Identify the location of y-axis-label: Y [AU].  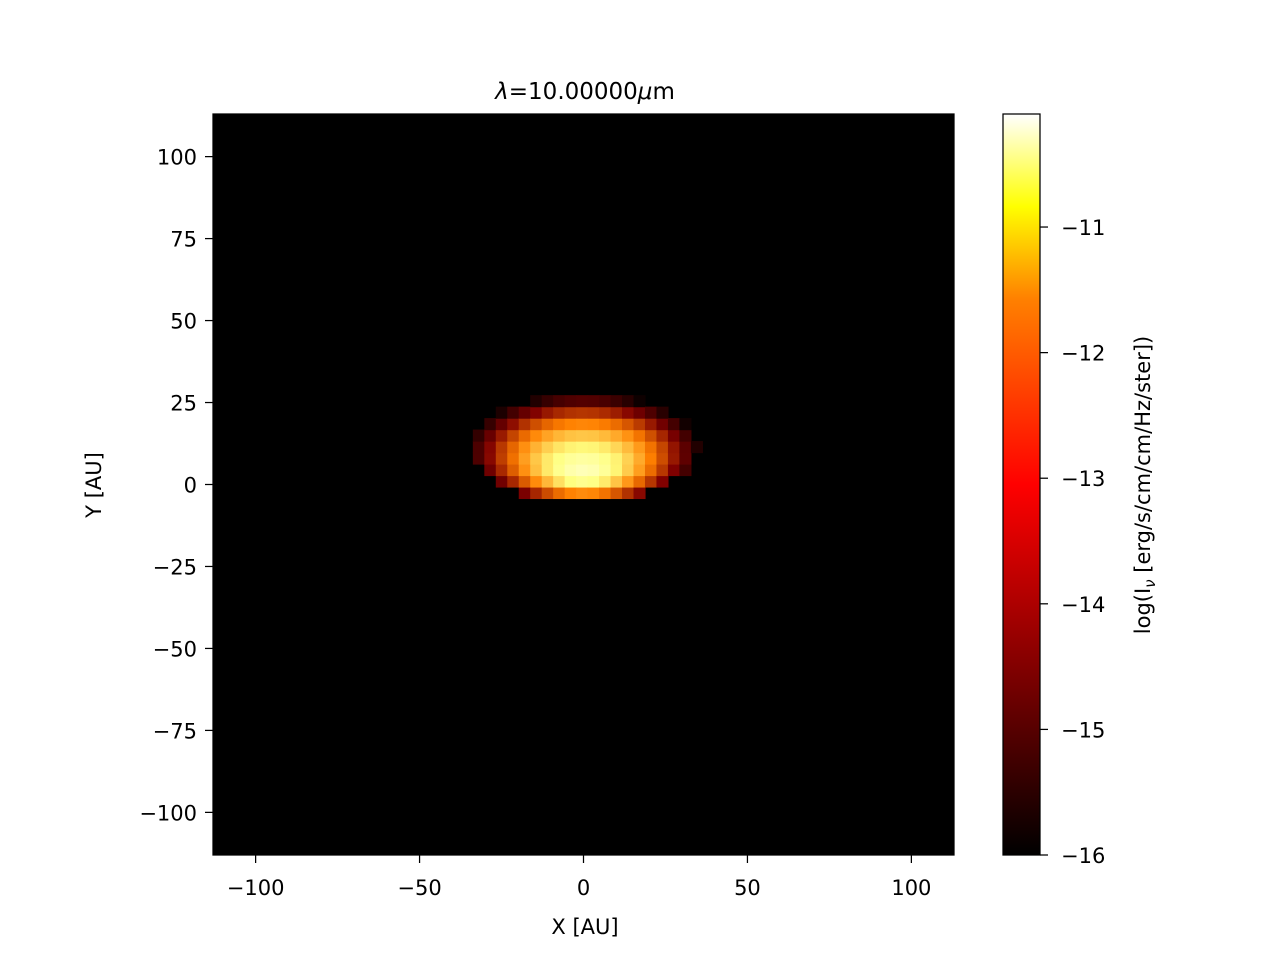
(94, 485).